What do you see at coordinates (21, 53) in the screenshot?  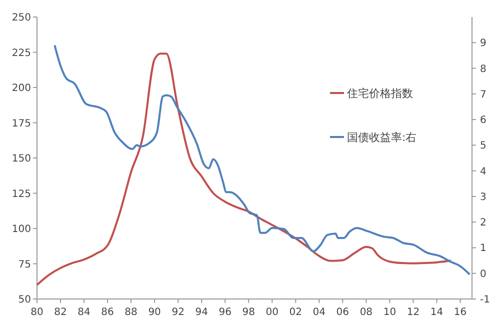 I see `y-tick-label: 225` at bounding box center [21, 53].